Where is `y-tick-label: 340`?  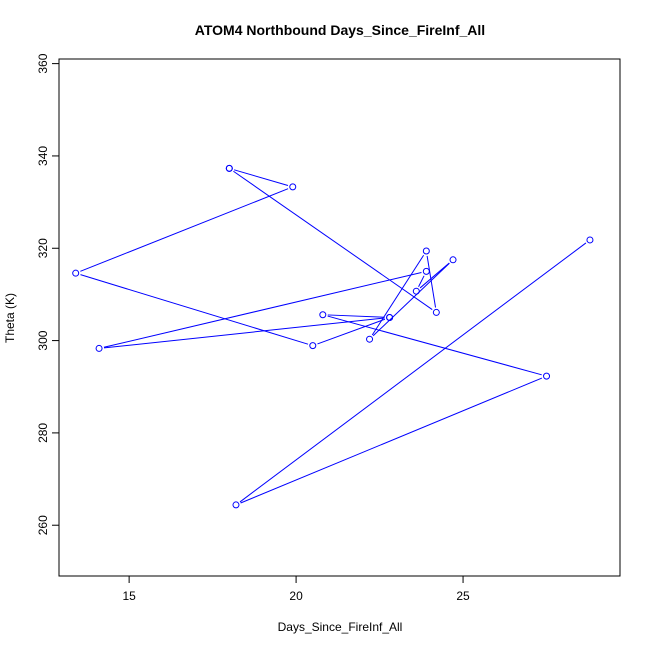
y-tick-label: 340 is located at coordinates (43, 156).